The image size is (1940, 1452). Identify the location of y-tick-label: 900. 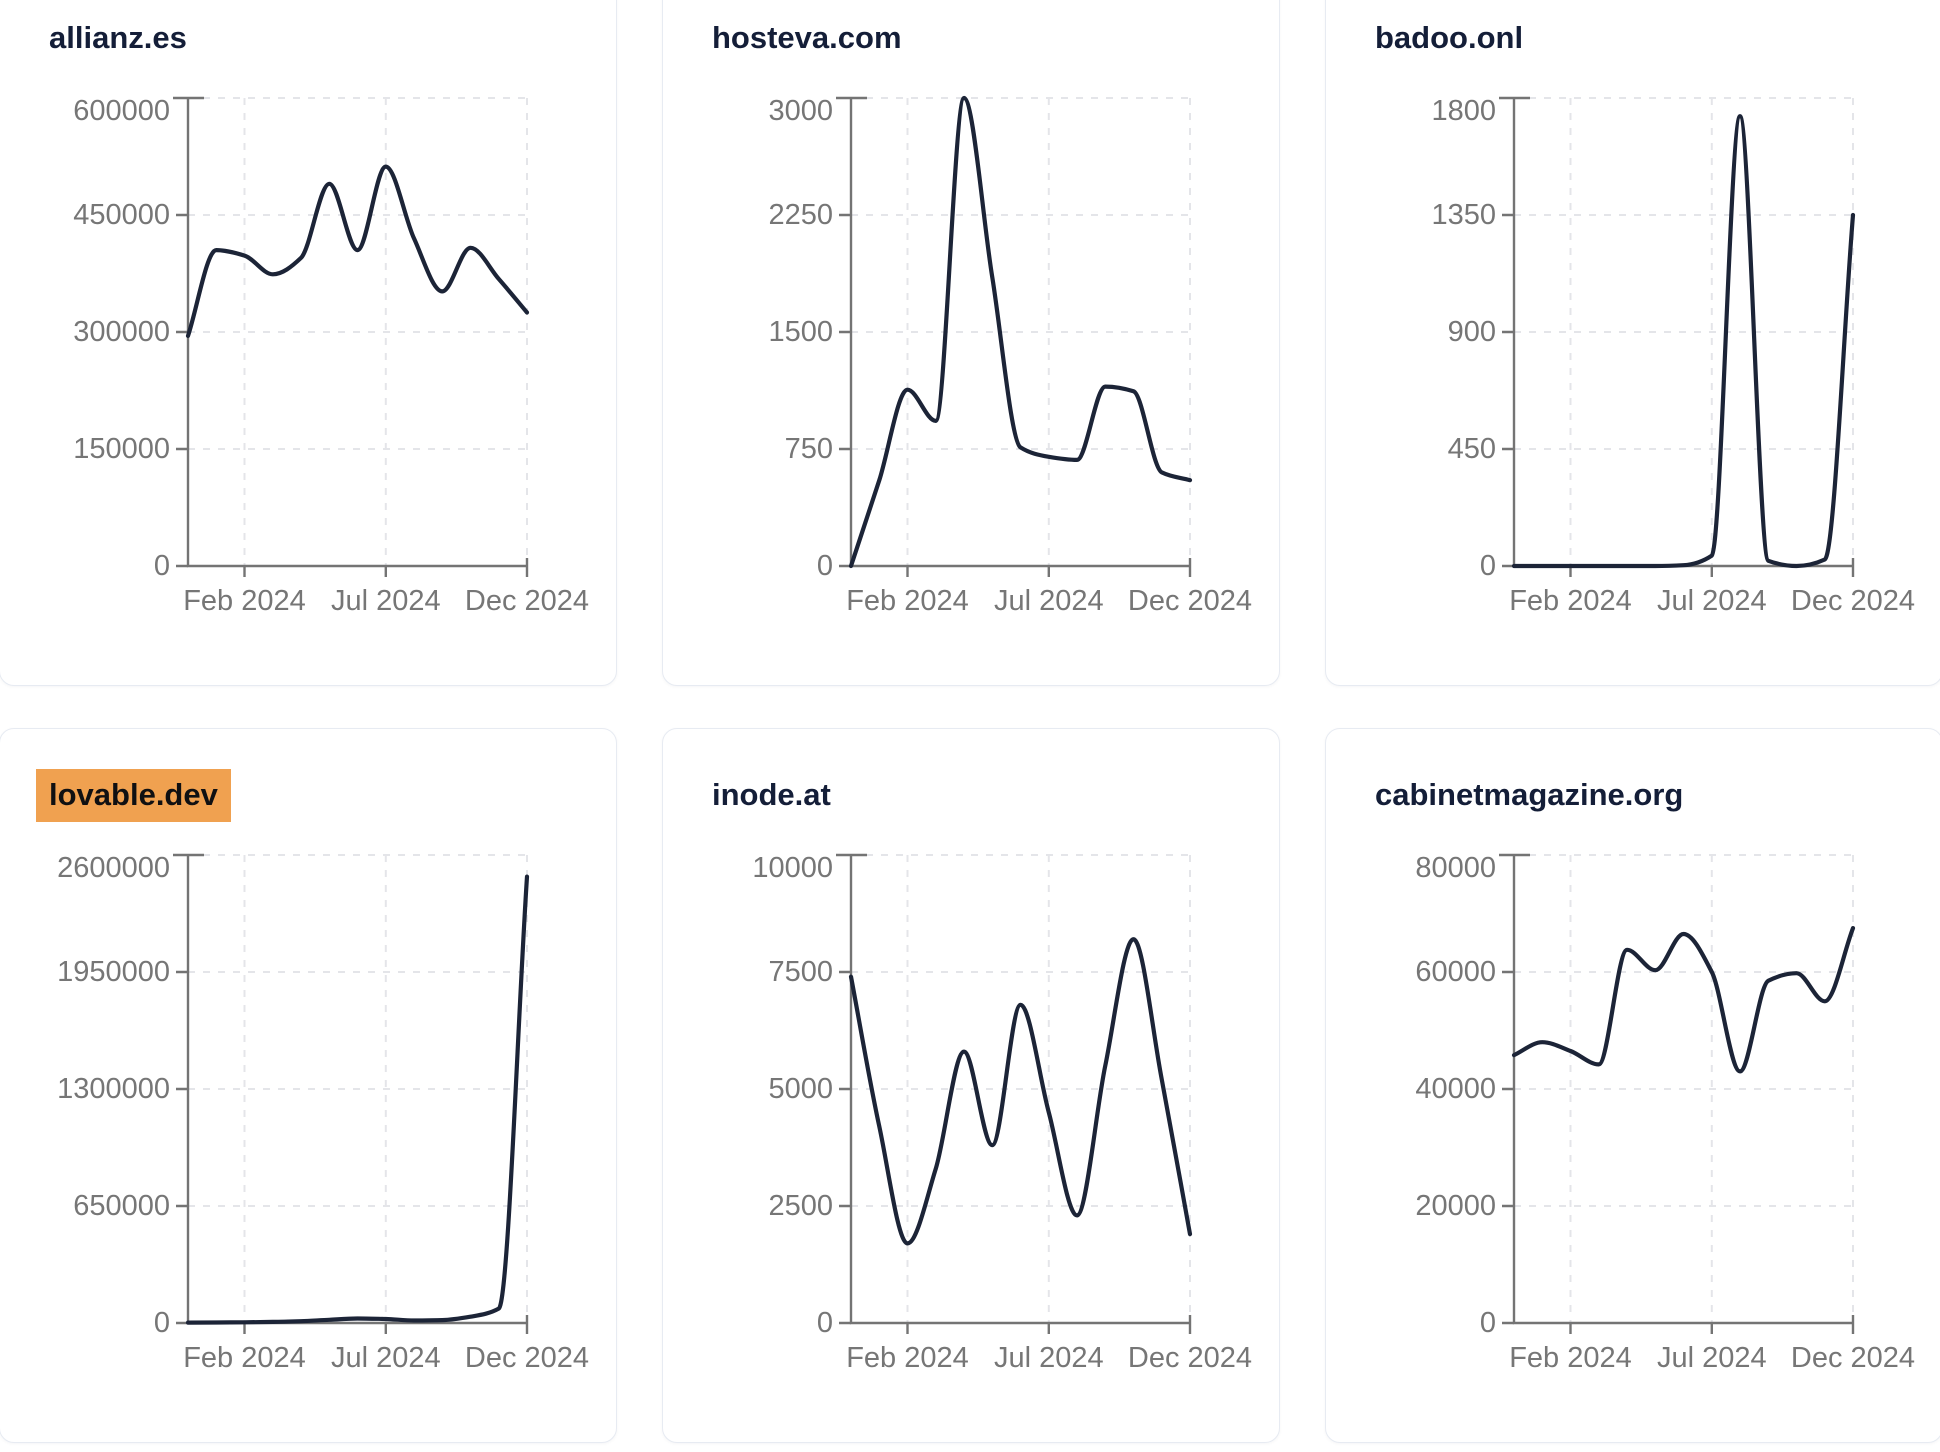
(1472, 332).